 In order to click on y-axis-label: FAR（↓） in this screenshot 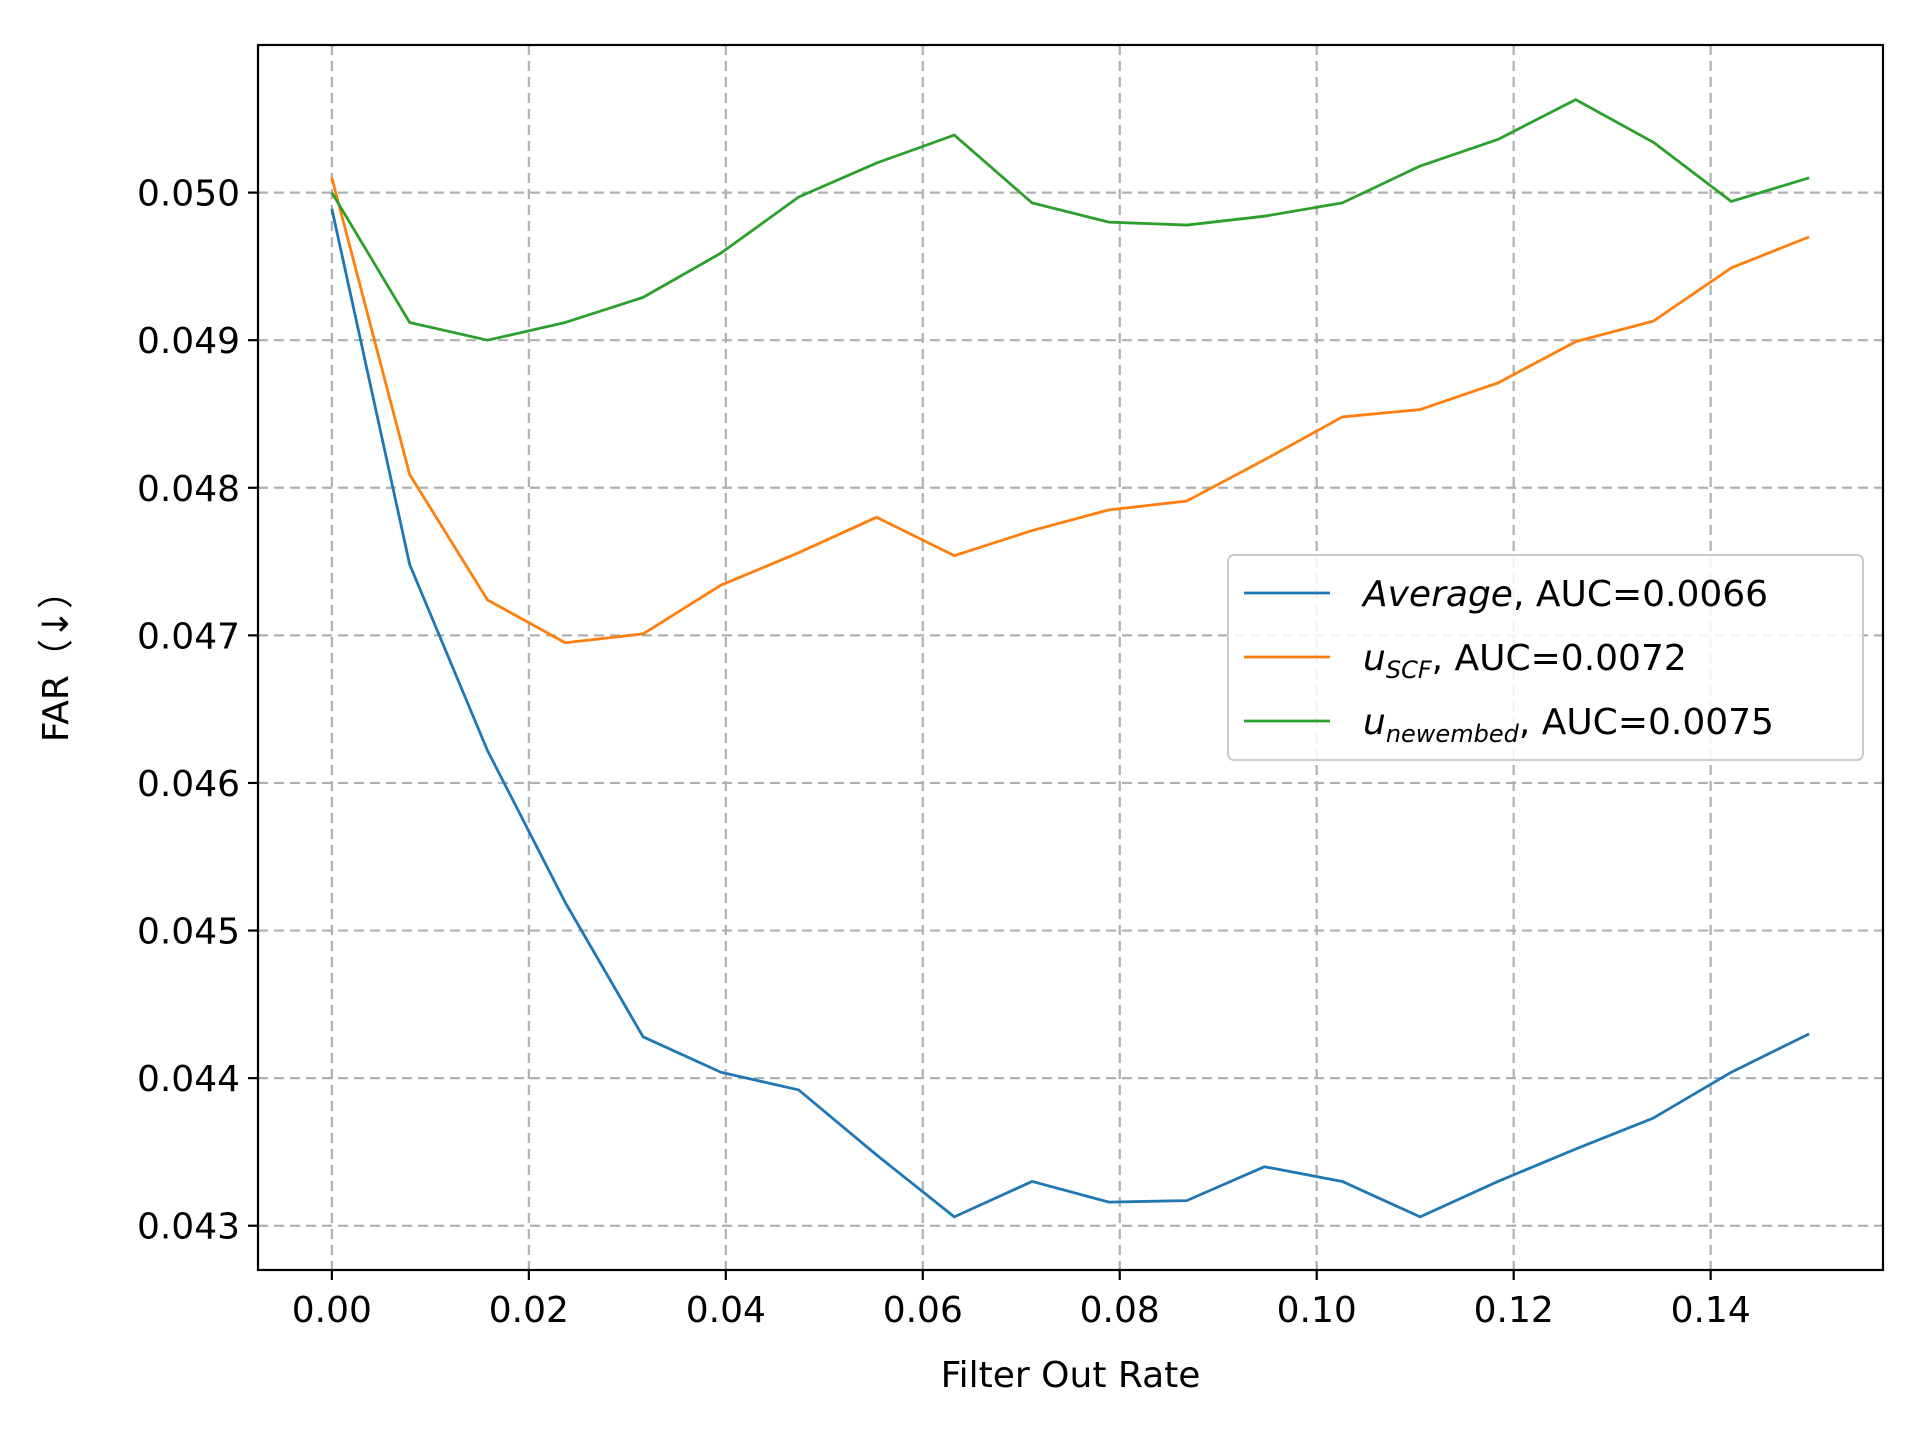, I will do `click(56, 657)`.